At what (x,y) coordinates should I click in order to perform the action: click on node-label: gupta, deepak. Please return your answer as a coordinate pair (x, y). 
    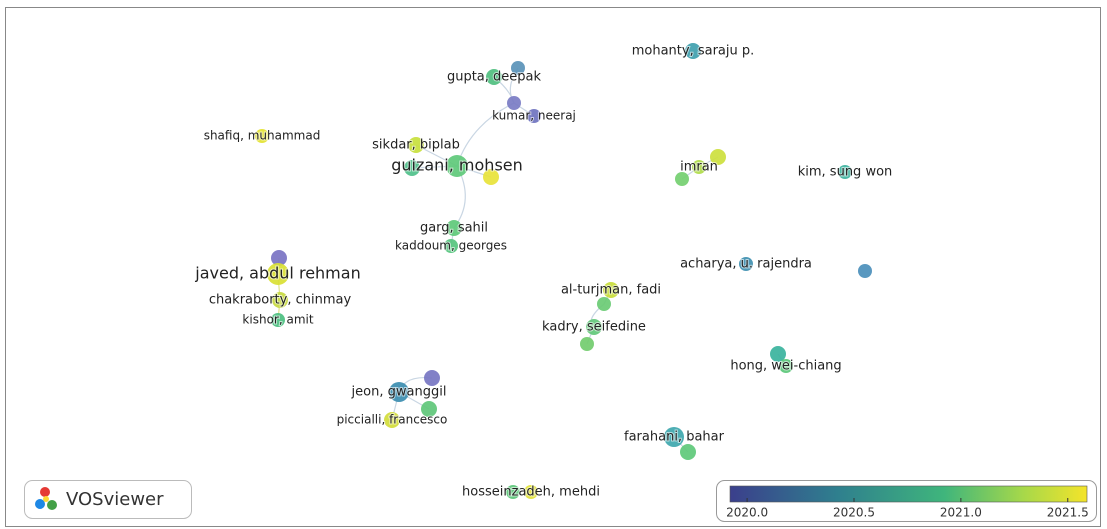
    Looking at the image, I should click on (494, 77).